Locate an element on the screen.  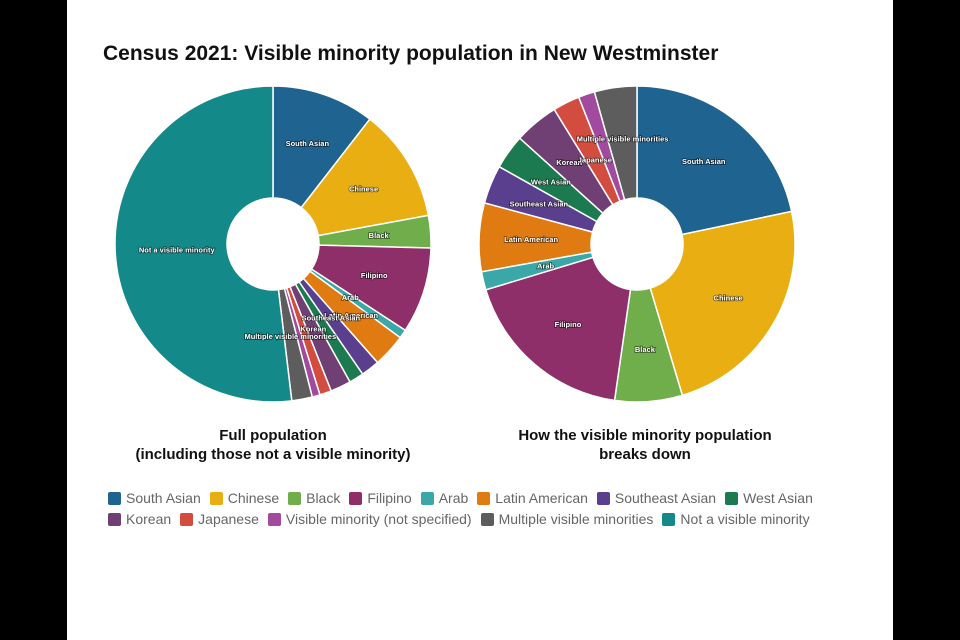
legend-label: Visible minority (not specified) is located at coordinates (378, 519).